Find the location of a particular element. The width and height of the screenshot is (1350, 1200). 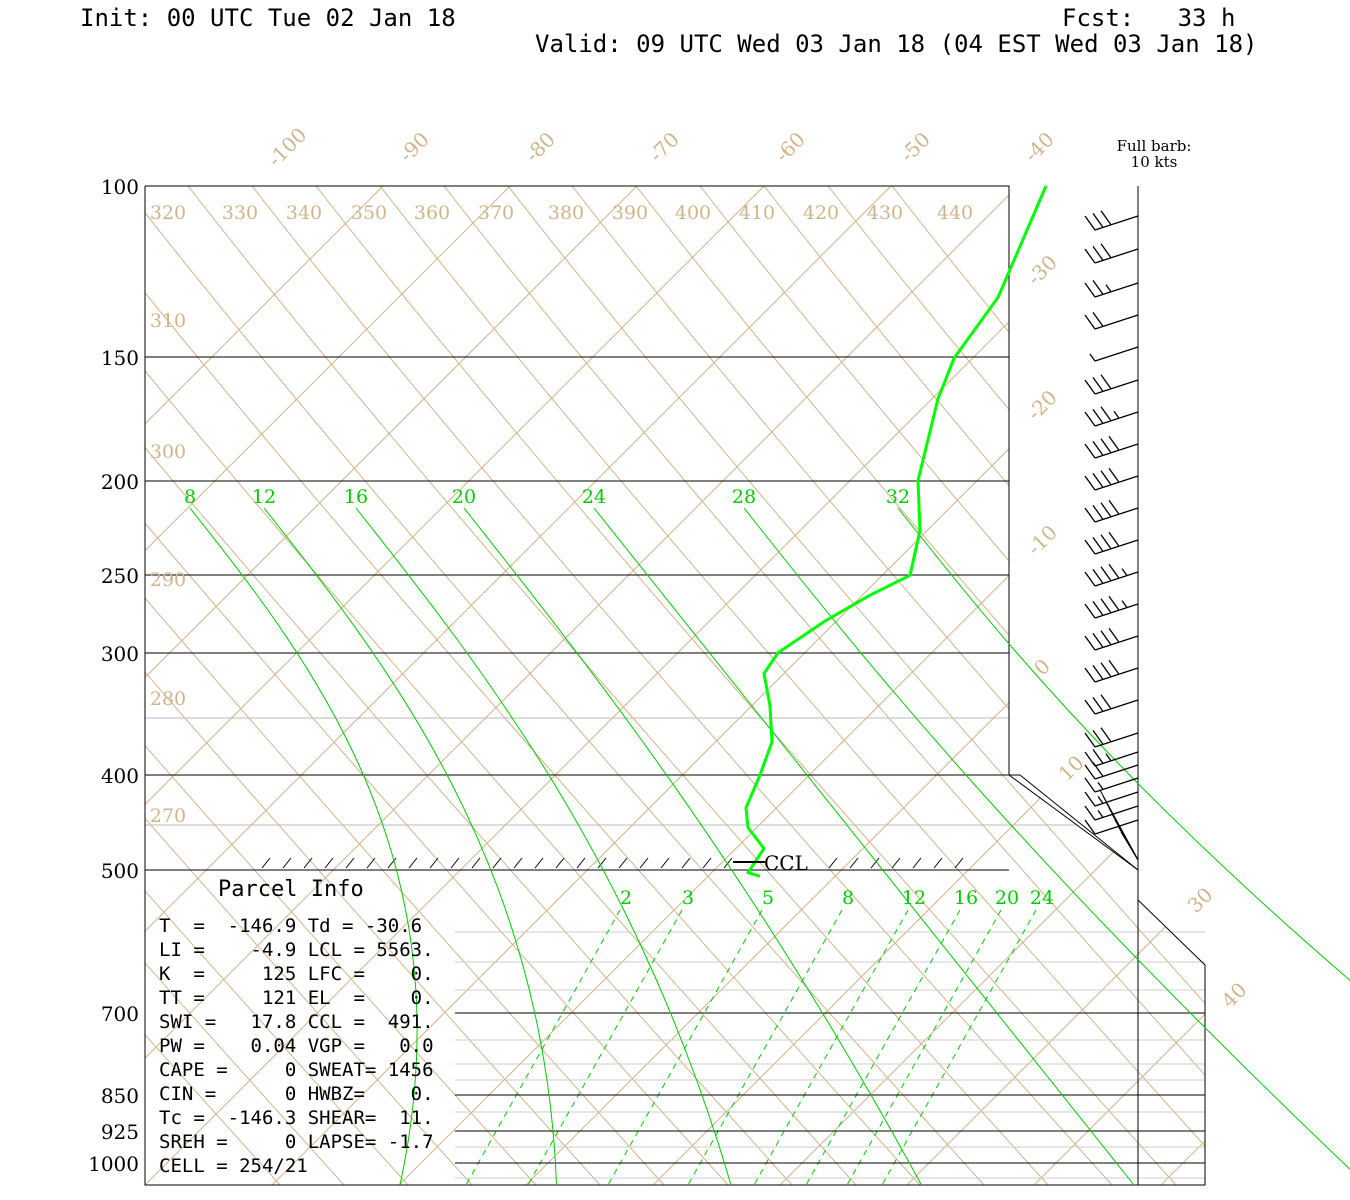

theta-label: 270 is located at coordinates (168, 816).